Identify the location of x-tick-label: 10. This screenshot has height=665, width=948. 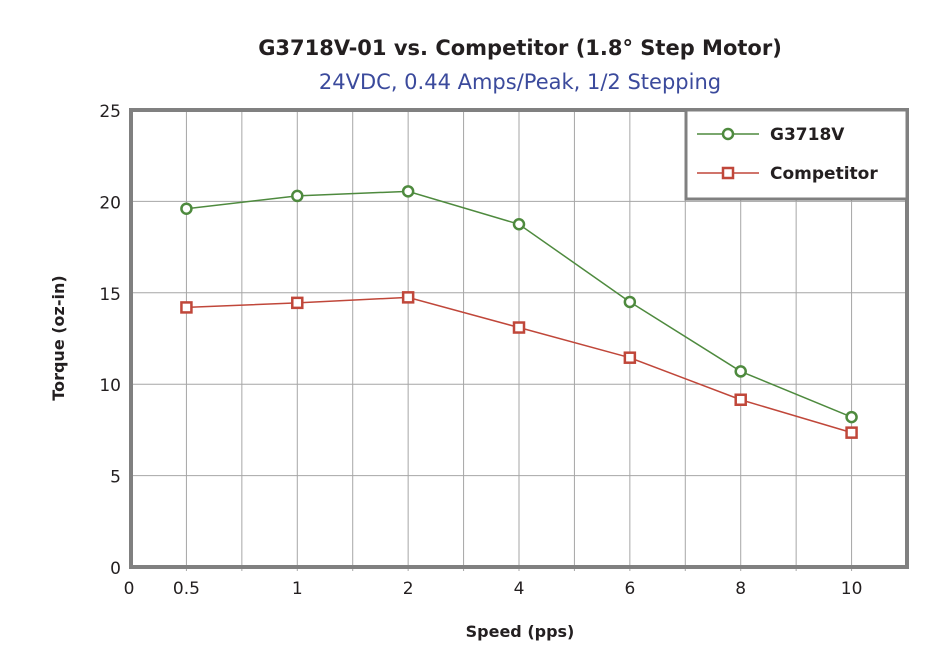
(852, 589).